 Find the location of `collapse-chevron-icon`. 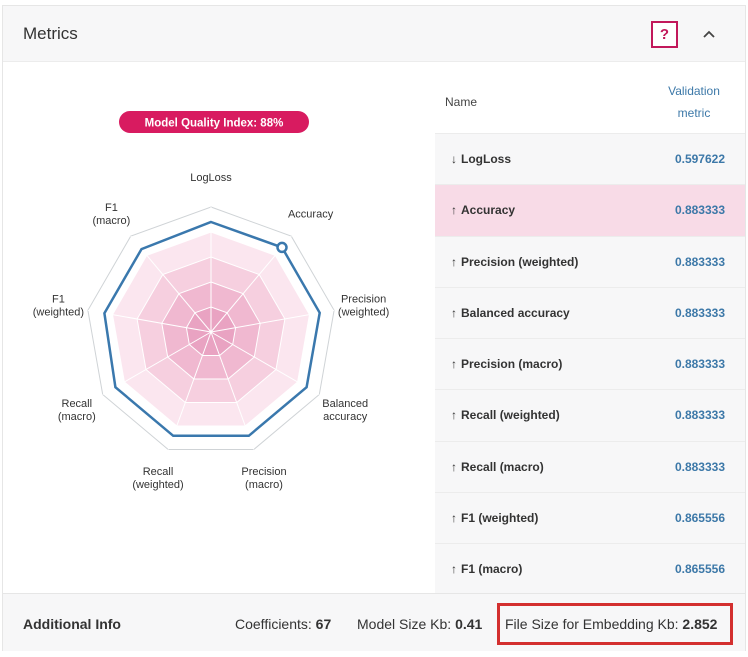

collapse-chevron-icon is located at coordinates (709, 34).